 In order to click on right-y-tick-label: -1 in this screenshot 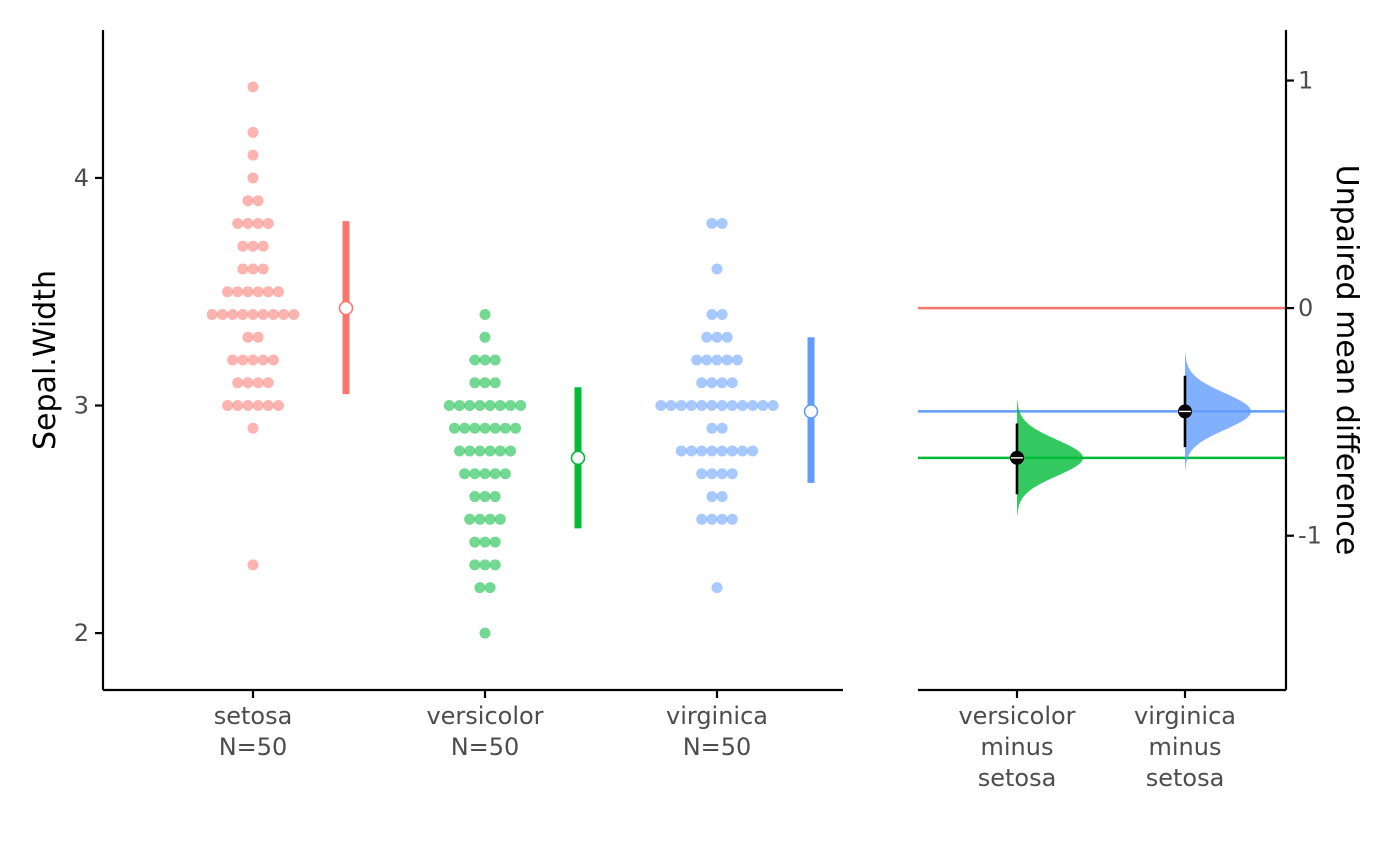, I will do `click(1310, 536)`.